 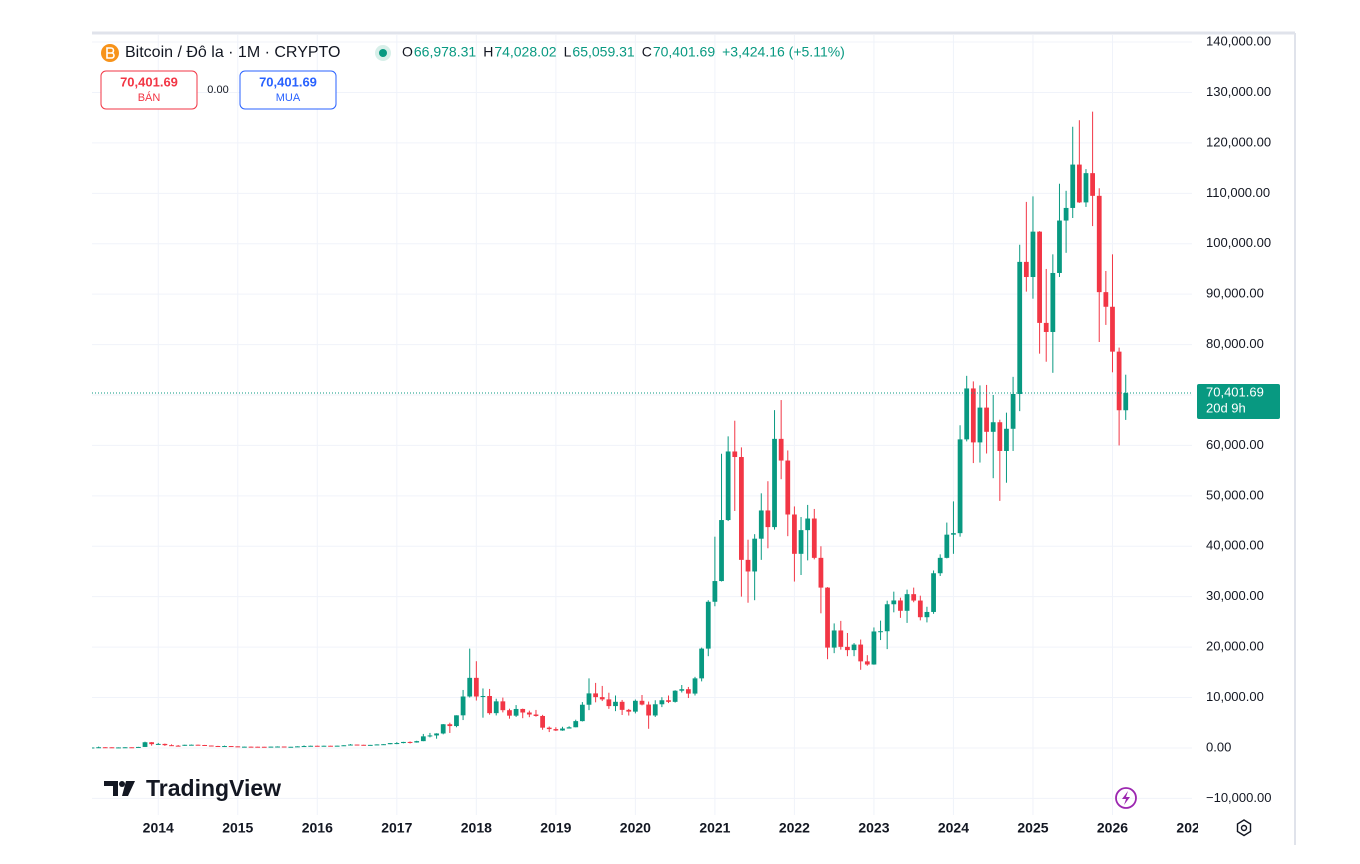 I want to click on x-tick-label: 2018, so click(x=476, y=828).